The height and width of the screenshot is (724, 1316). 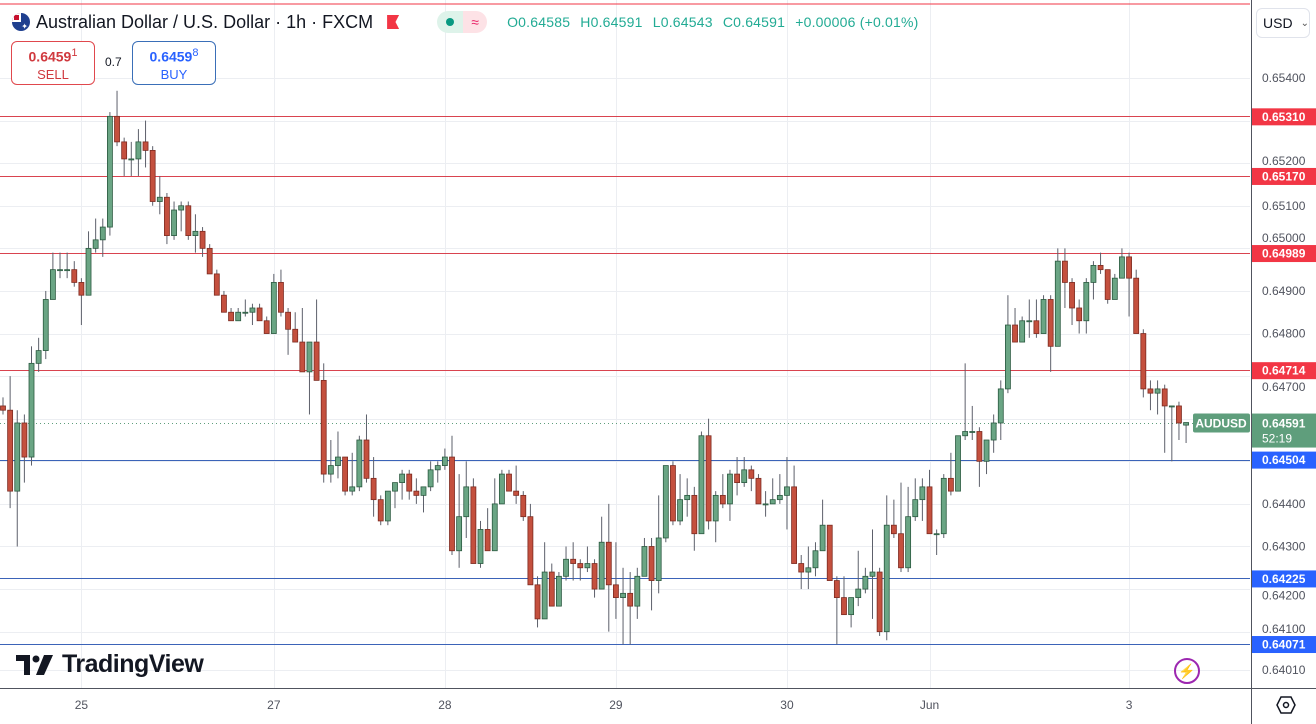 What do you see at coordinates (1284, 254) in the screenshot?
I see `level-price-chip` at bounding box center [1284, 254].